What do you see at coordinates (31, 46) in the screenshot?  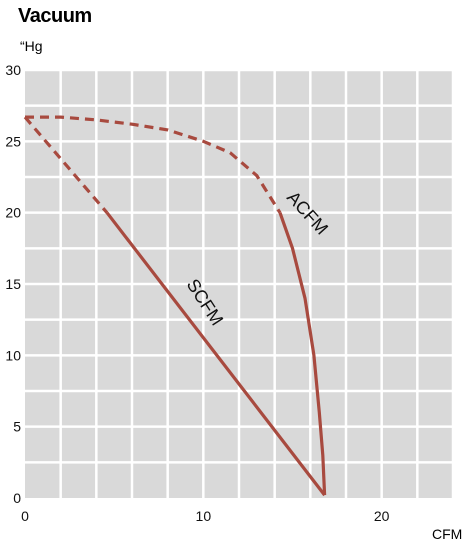 I see `y-axis-unit: “Hg` at bounding box center [31, 46].